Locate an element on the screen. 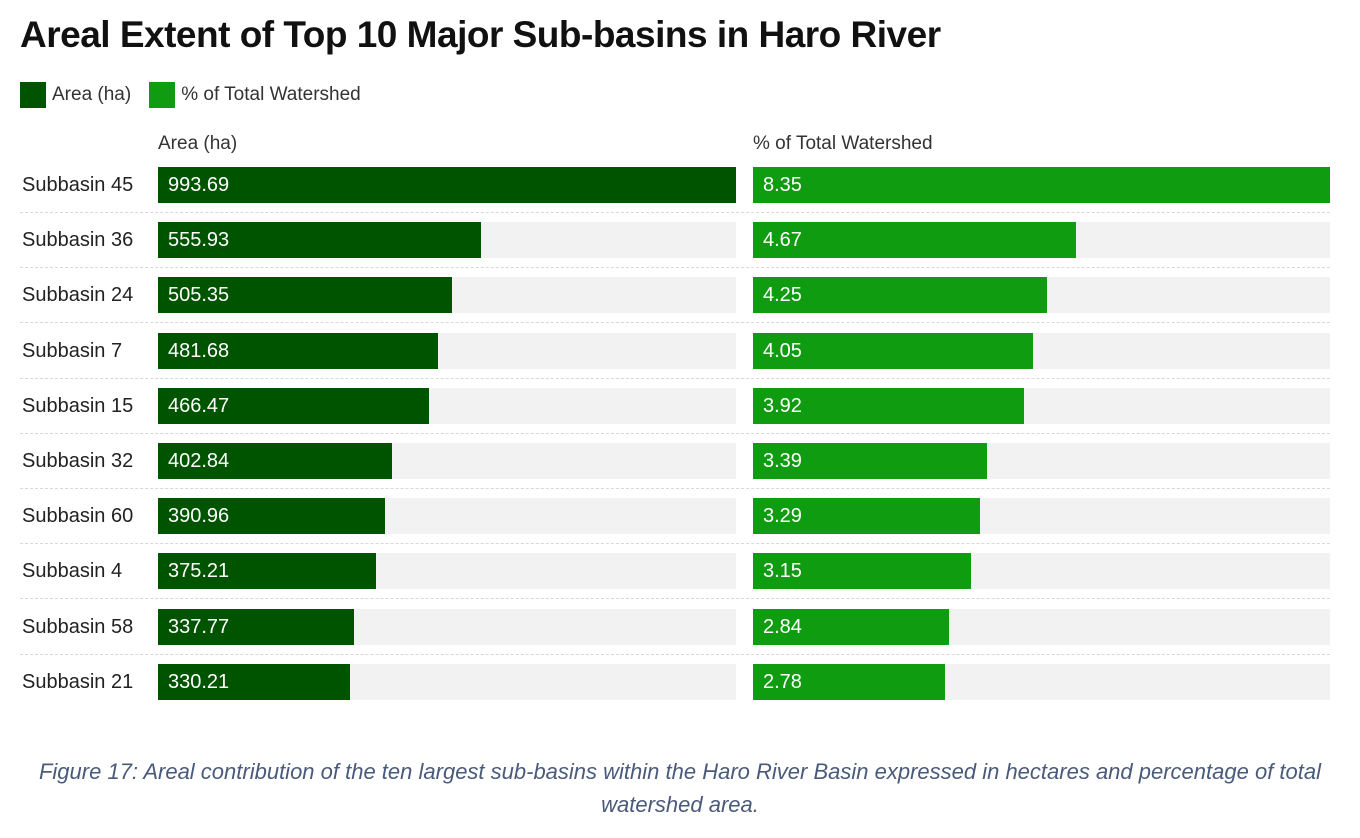 This screenshot has width=1360, height=838. data-label-area: 390.96 is located at coordinates (199, 515).